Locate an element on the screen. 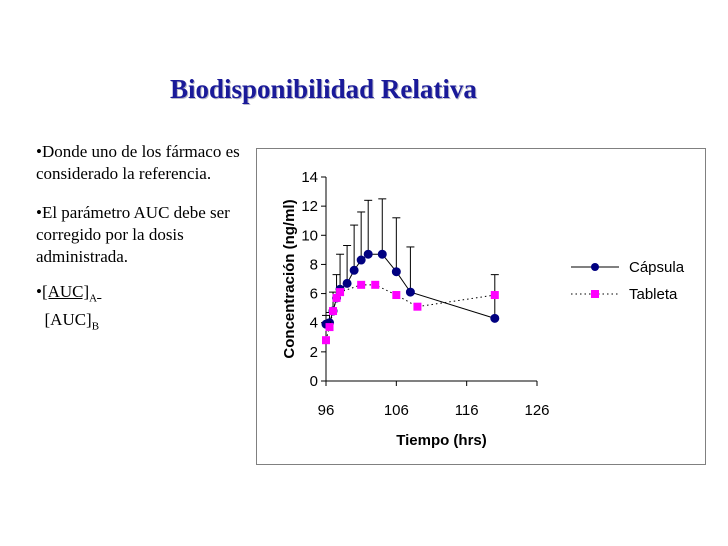 This screenshot has height=546, width=728. auc-denominator-text: [AUC] is located at coordinates (68, 320).